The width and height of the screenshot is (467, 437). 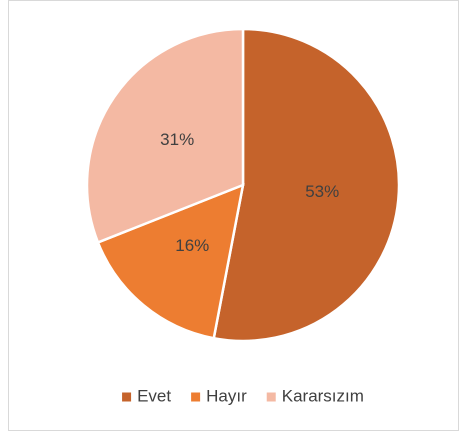 I want to click on legend-label: Kararsızım, so click(x=323, y=395).